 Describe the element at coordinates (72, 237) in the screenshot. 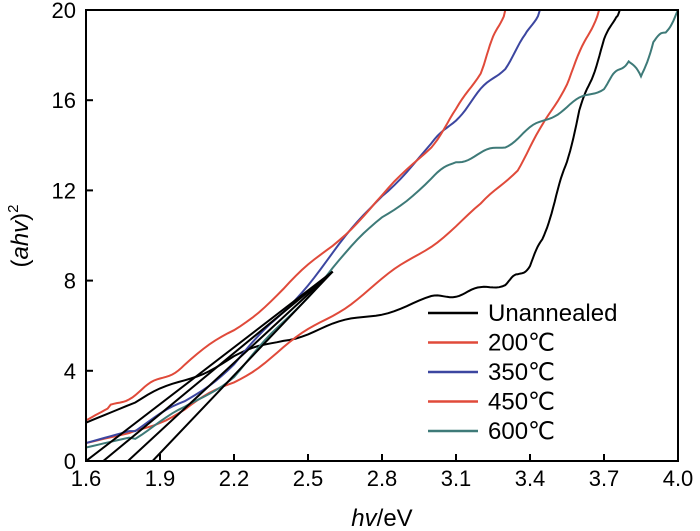

I see `y-ticks: 0 4 8 12 16 20` at that location.